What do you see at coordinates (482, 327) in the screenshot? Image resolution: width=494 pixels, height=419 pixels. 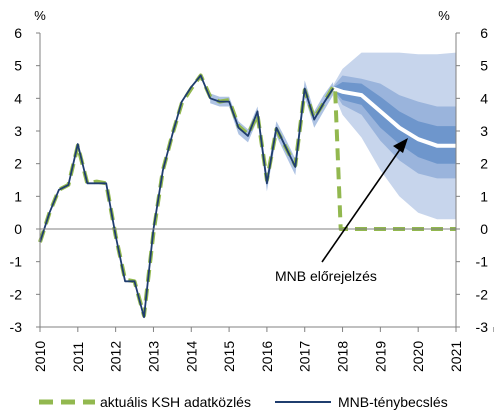 I see `y-tick-label-right: -3` at bounding box center [482, 327].